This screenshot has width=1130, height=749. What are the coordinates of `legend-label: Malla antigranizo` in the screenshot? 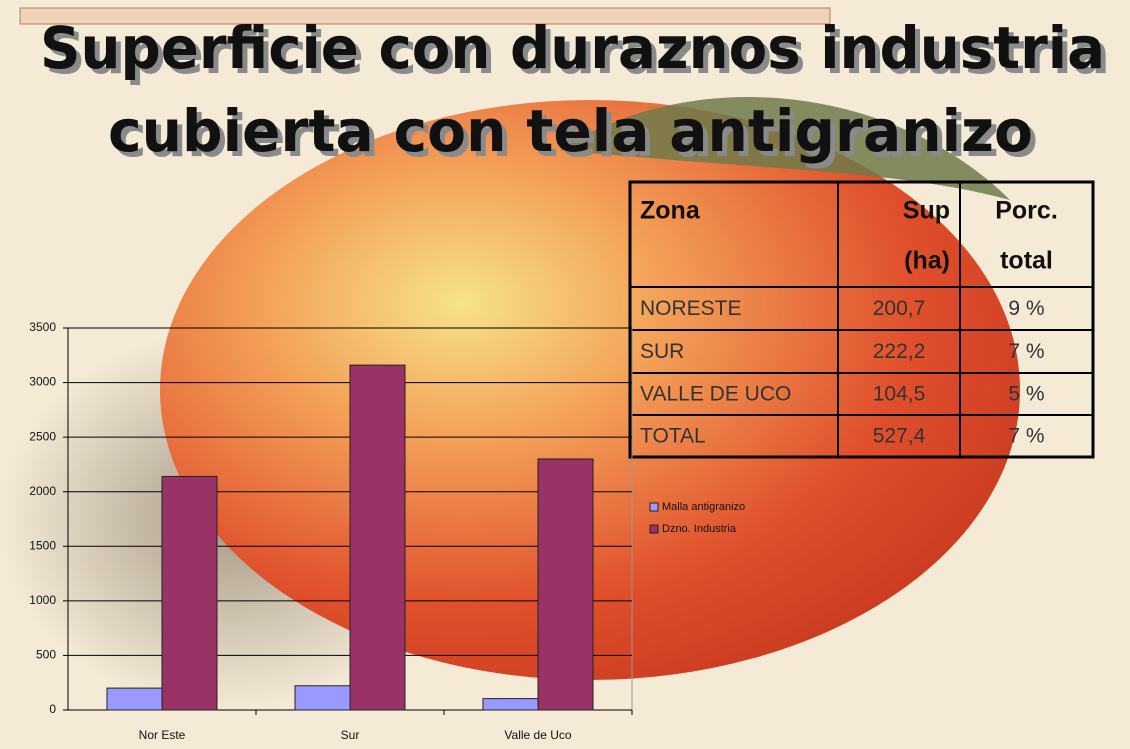 It's located at (703, 507).